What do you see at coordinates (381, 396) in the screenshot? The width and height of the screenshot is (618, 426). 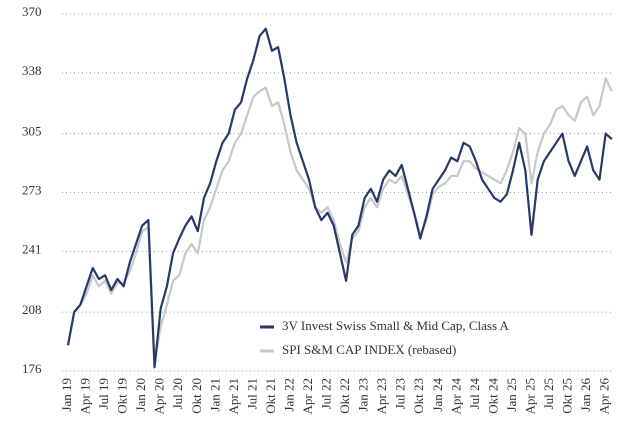 I see `x-tick-label: Apr 23` at bounding box center [381, 396].